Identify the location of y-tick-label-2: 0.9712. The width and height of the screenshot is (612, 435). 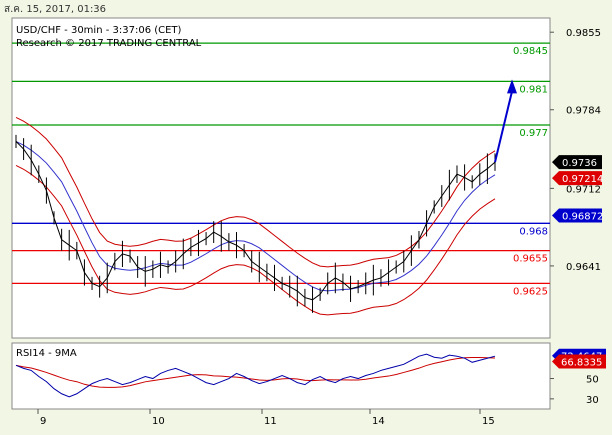
(583, 189).